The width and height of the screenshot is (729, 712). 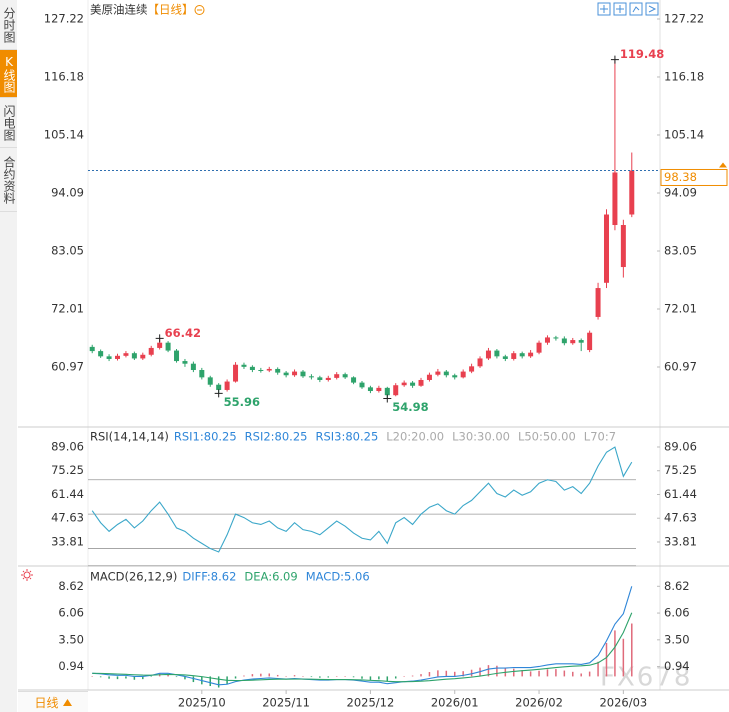 What do you see at coordinates (205, 437) in the screenshot?
I see `legend-item: RSI1:80.25` at bounding box center [205, 437].